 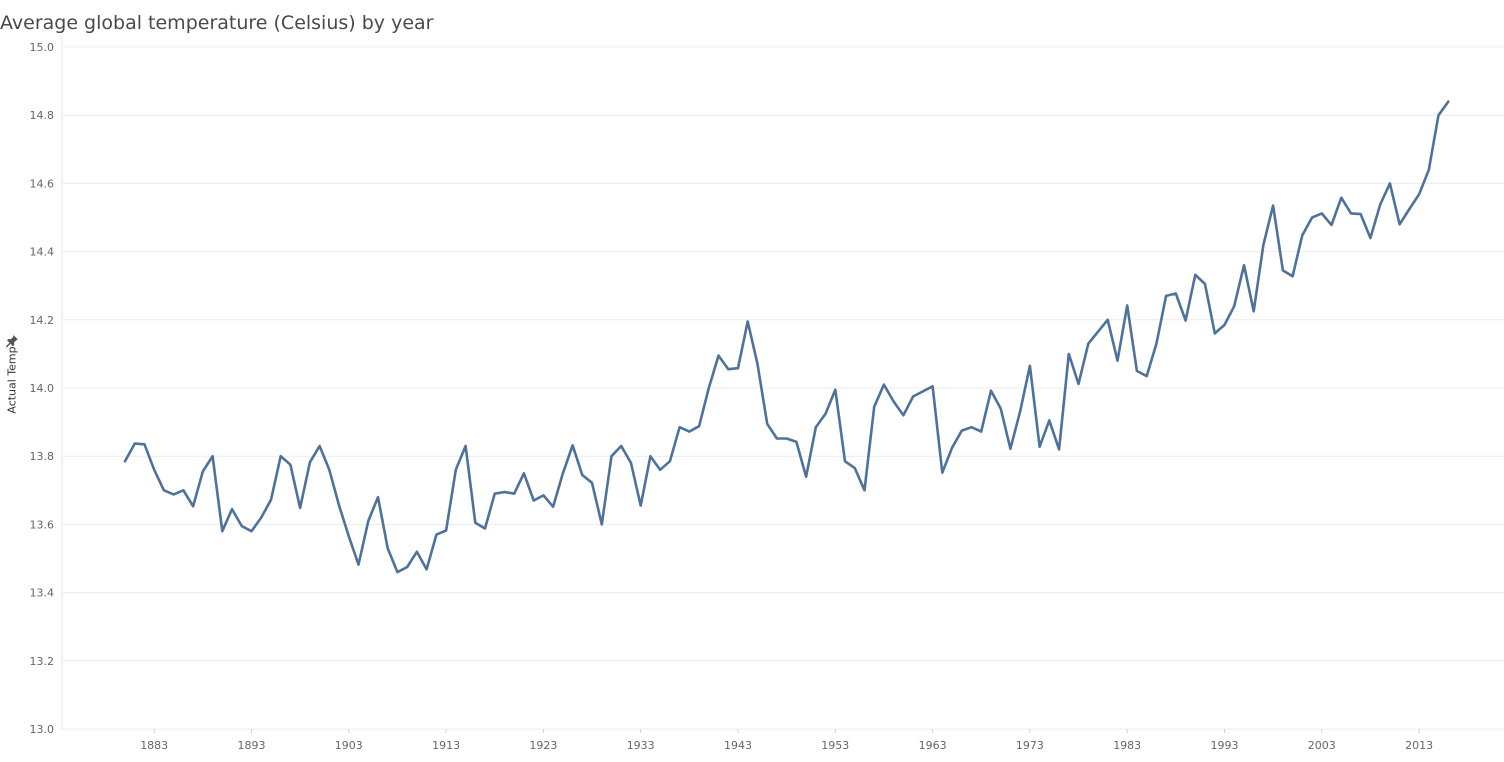 What do you see at coordinates (641, 745) in the screenshot?
I see `x-tick-label: 1933` at bounding box center [641, 745].